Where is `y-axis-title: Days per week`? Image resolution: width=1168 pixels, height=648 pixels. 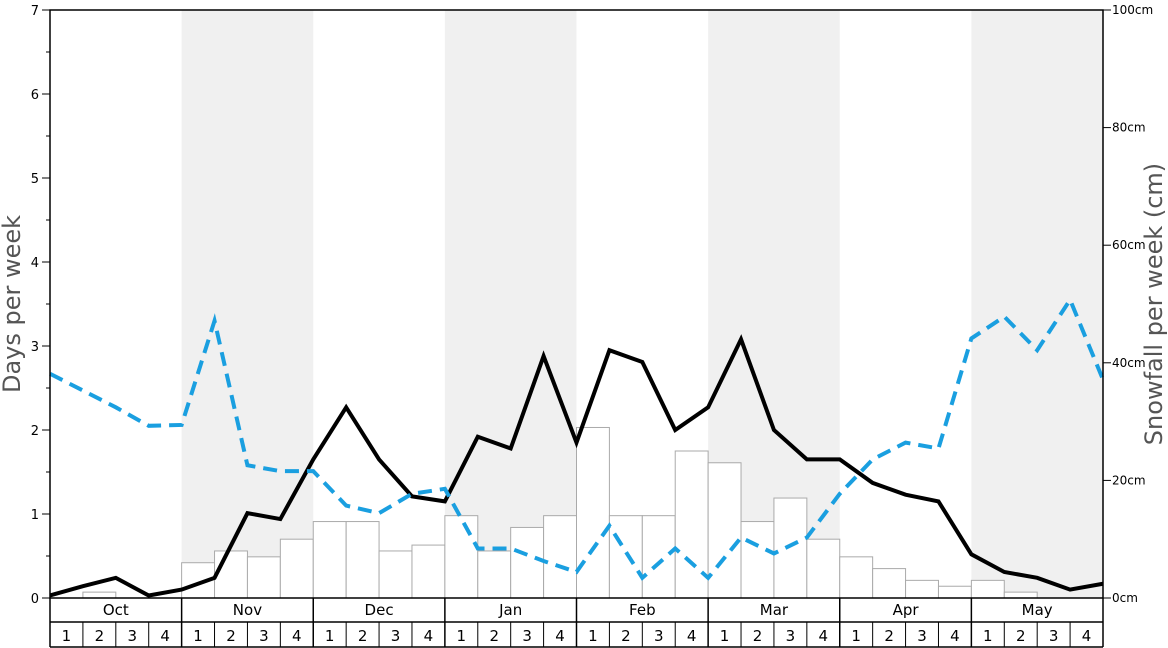
y-axis-title: Days per week is located at coordinates (13, 304).